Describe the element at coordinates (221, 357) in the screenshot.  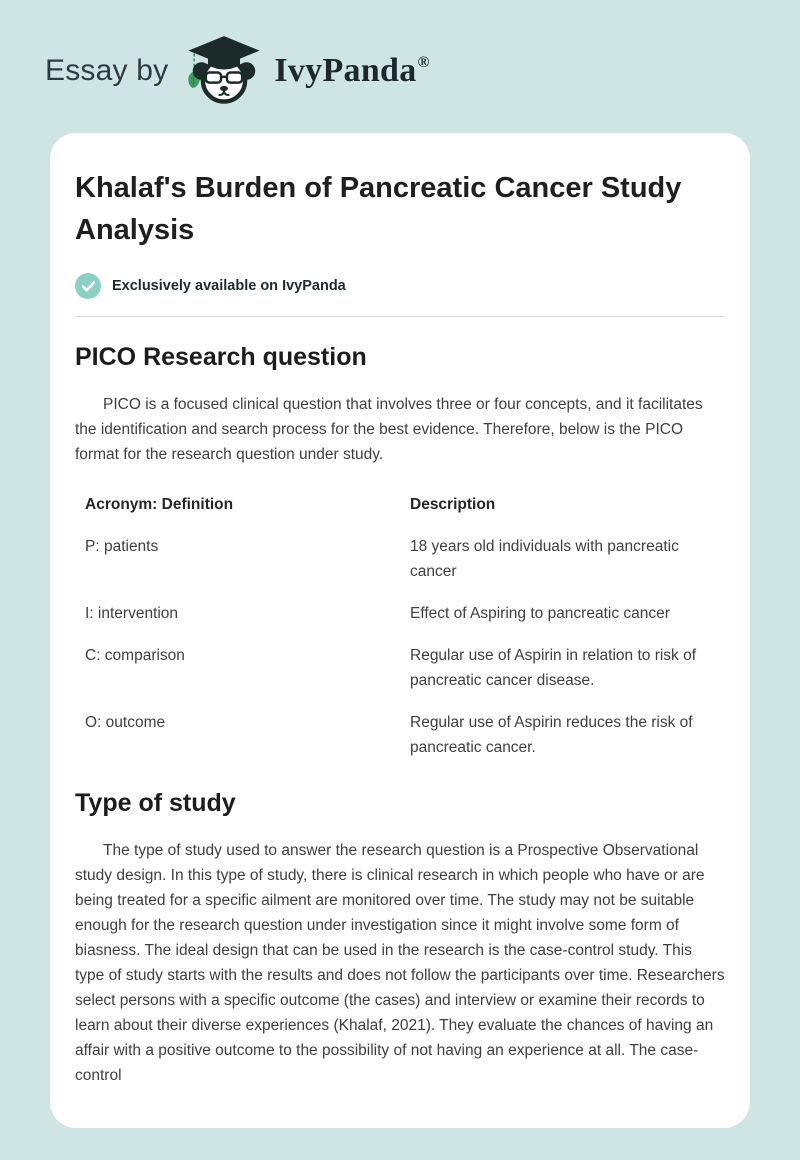
I see `section-heading-pico: PICO Research question` at that location.